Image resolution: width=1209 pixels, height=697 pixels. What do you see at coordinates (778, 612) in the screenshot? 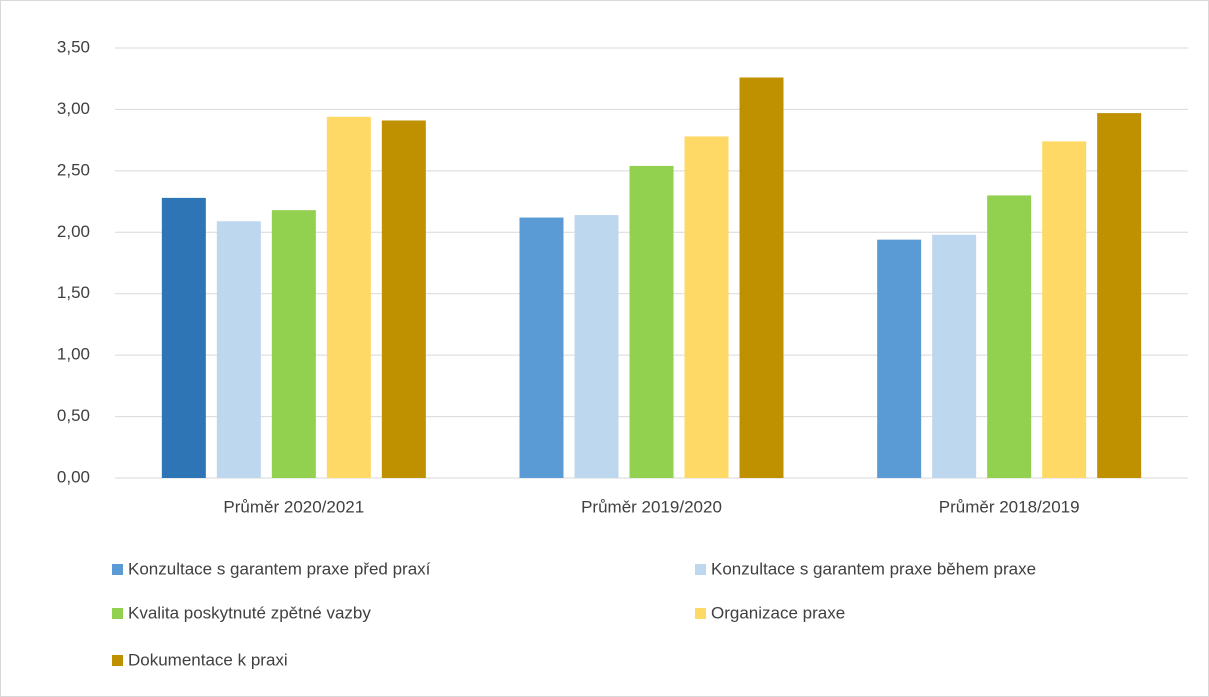
I see `legend-label: Organizace praxe` at bounding box center [778, 612].